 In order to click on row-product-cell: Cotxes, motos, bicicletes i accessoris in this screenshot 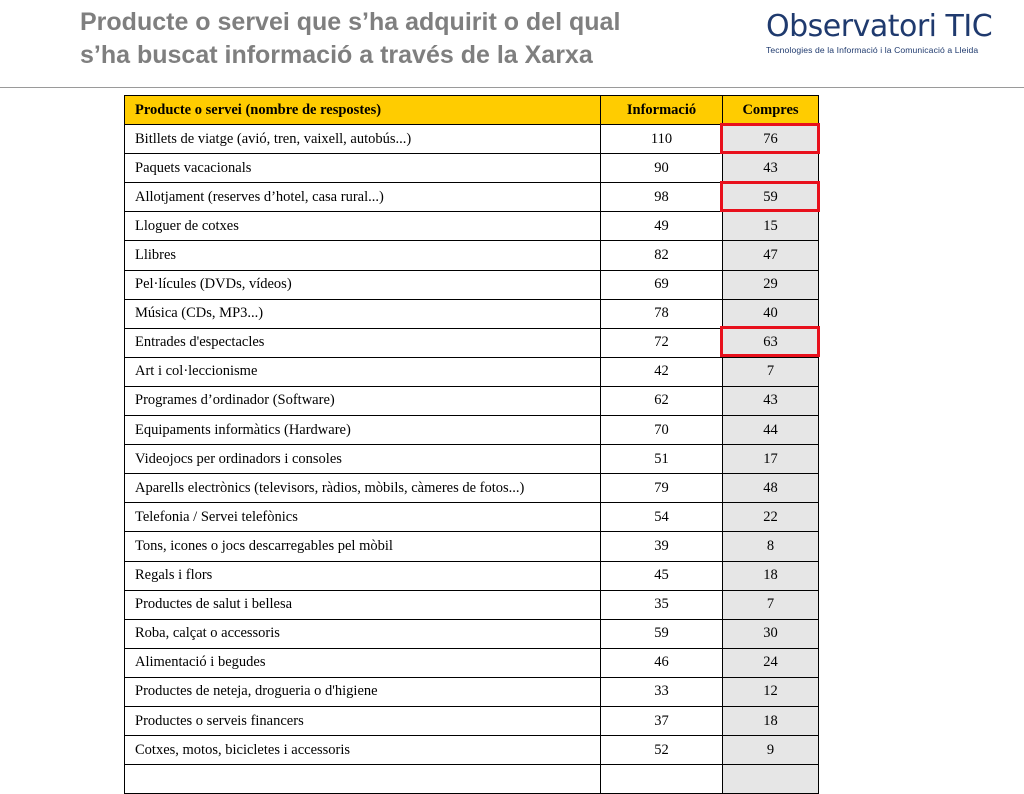, I will do `click(362, 750)`.